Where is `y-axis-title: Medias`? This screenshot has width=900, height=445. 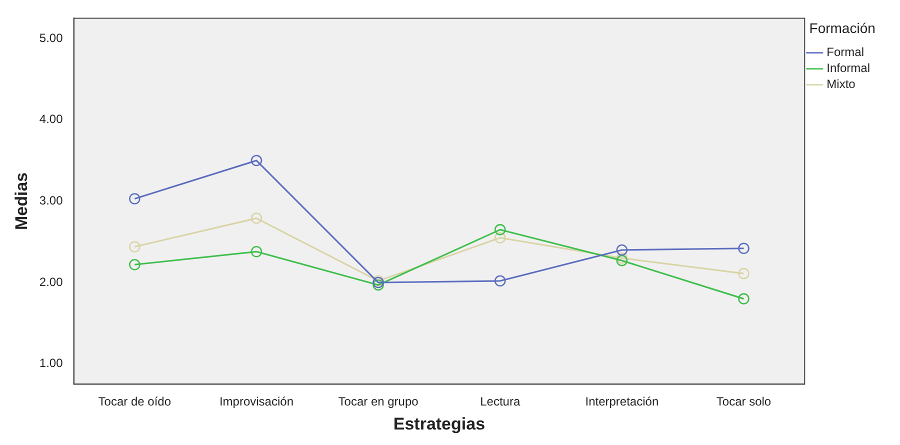 y-axis-title: Medias is located at coordinates (21, 201).